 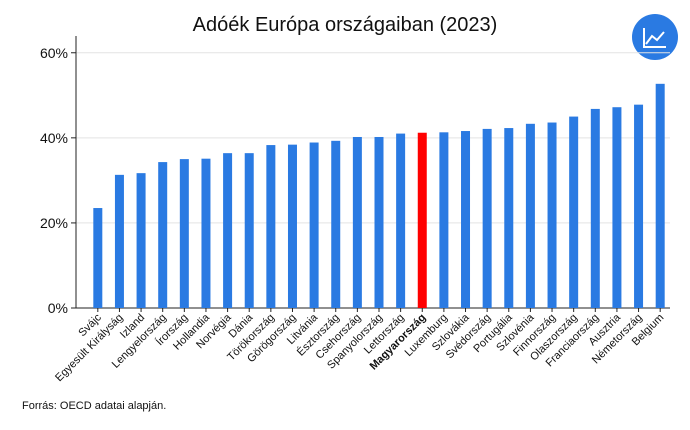 I want to click on bar-spanyolország, so click(x=379, y=222).